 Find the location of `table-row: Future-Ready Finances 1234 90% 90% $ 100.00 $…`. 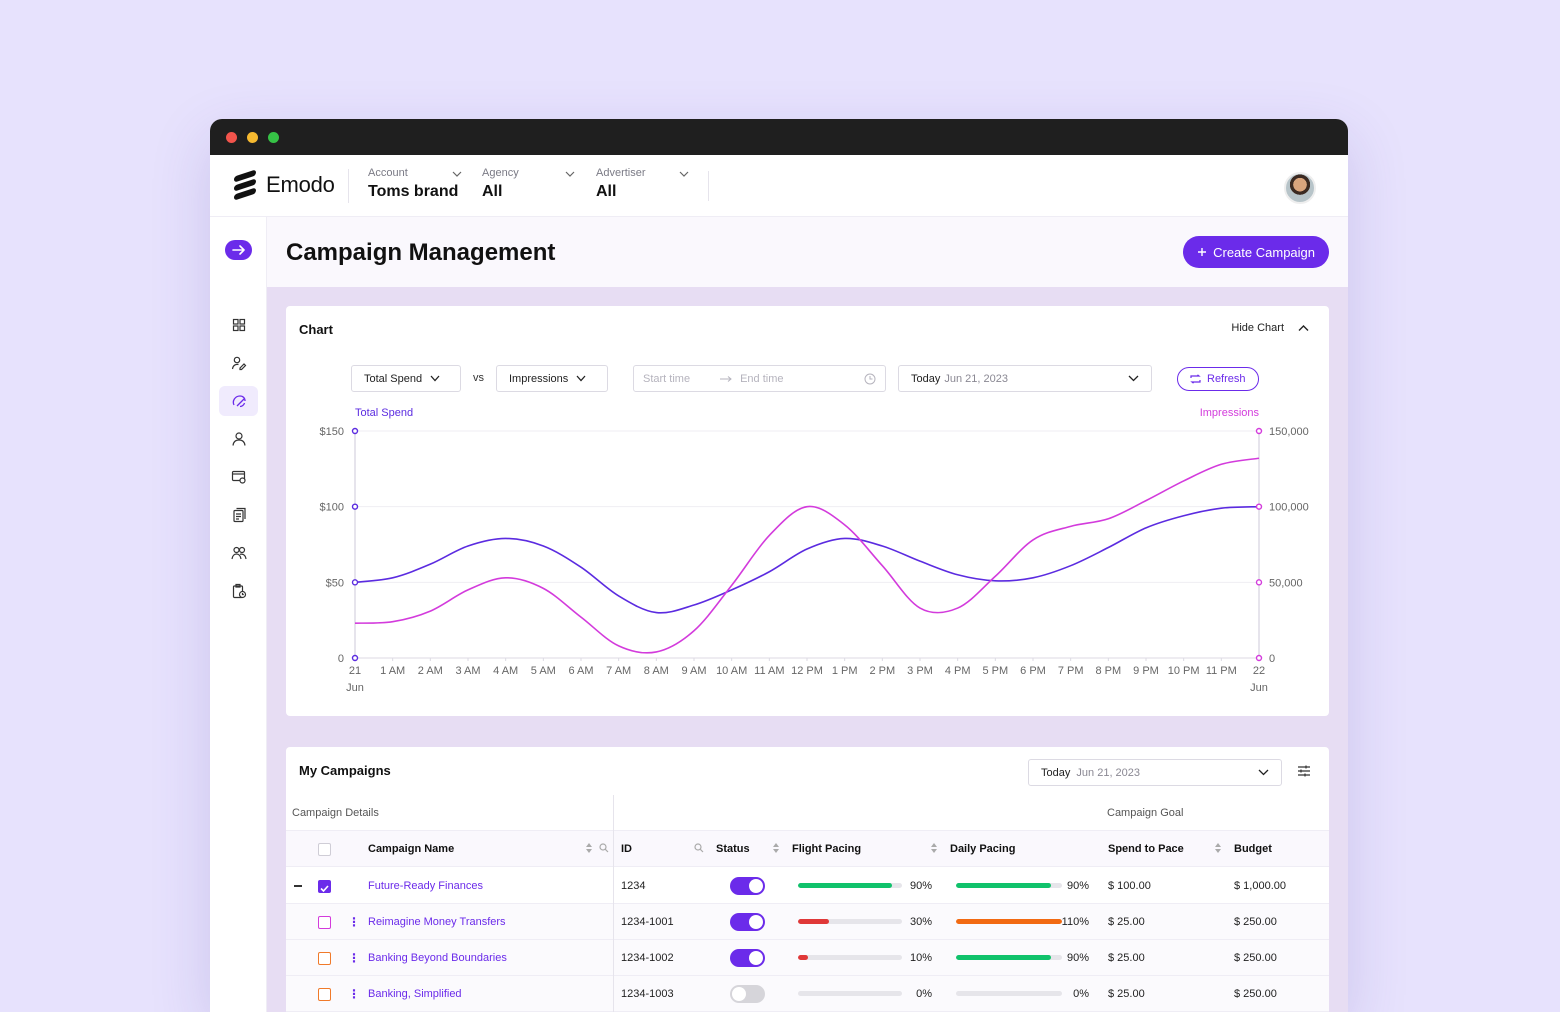

table-row: Future-Ready Finances 1234 90% 90% $ 100.00 $… is located at coordinates (807, 886).